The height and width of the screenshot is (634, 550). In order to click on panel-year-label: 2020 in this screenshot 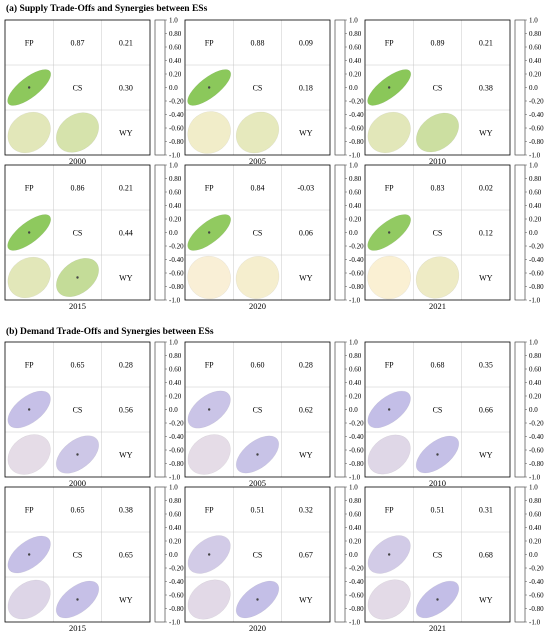, I will do `click(257, 306)`.